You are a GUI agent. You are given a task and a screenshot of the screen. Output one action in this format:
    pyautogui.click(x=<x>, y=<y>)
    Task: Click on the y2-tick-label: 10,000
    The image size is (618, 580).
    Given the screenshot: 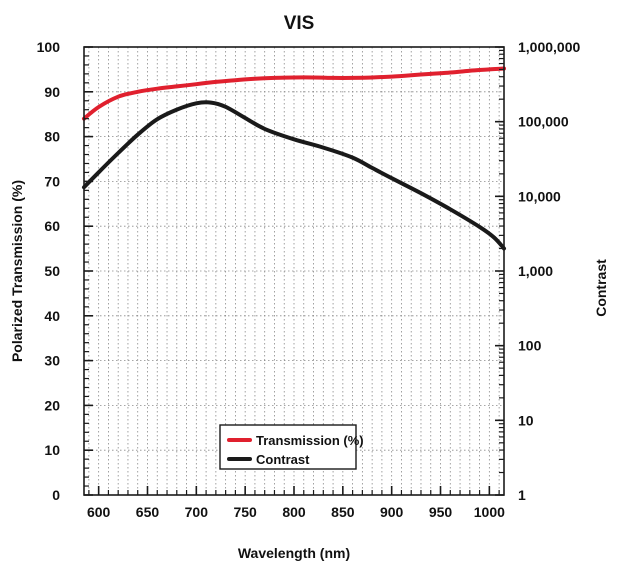 What is the action you would take?
    pyautogui.click(x=539, y=196)
    